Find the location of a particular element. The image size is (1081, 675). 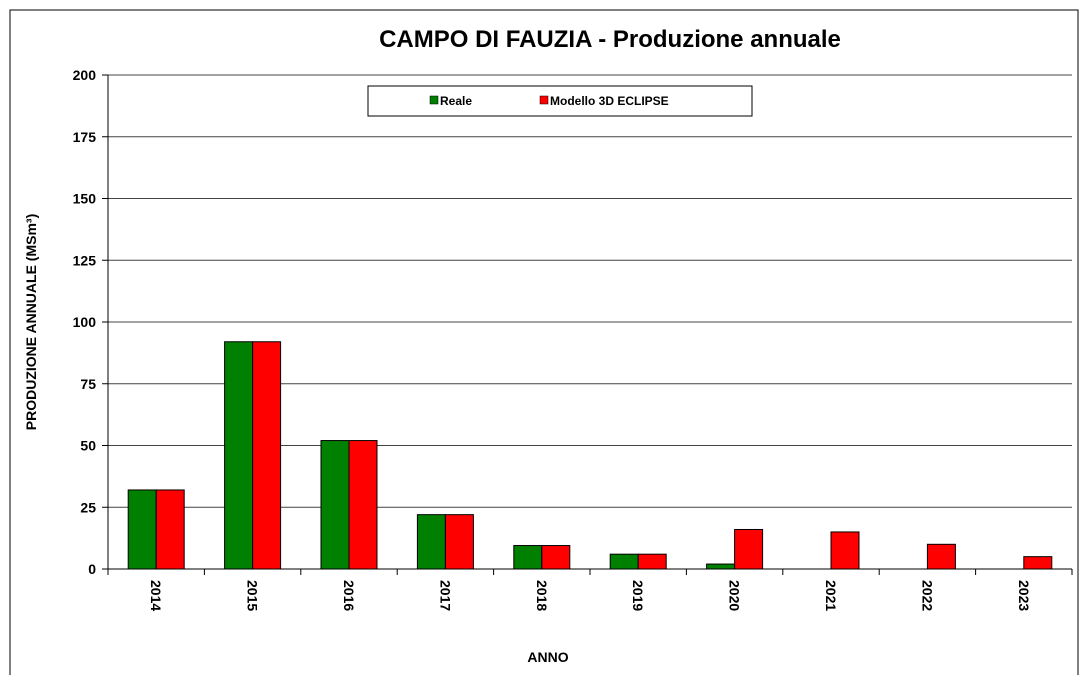

x-tick-label: 2020 is located at coordinates (735, 595).